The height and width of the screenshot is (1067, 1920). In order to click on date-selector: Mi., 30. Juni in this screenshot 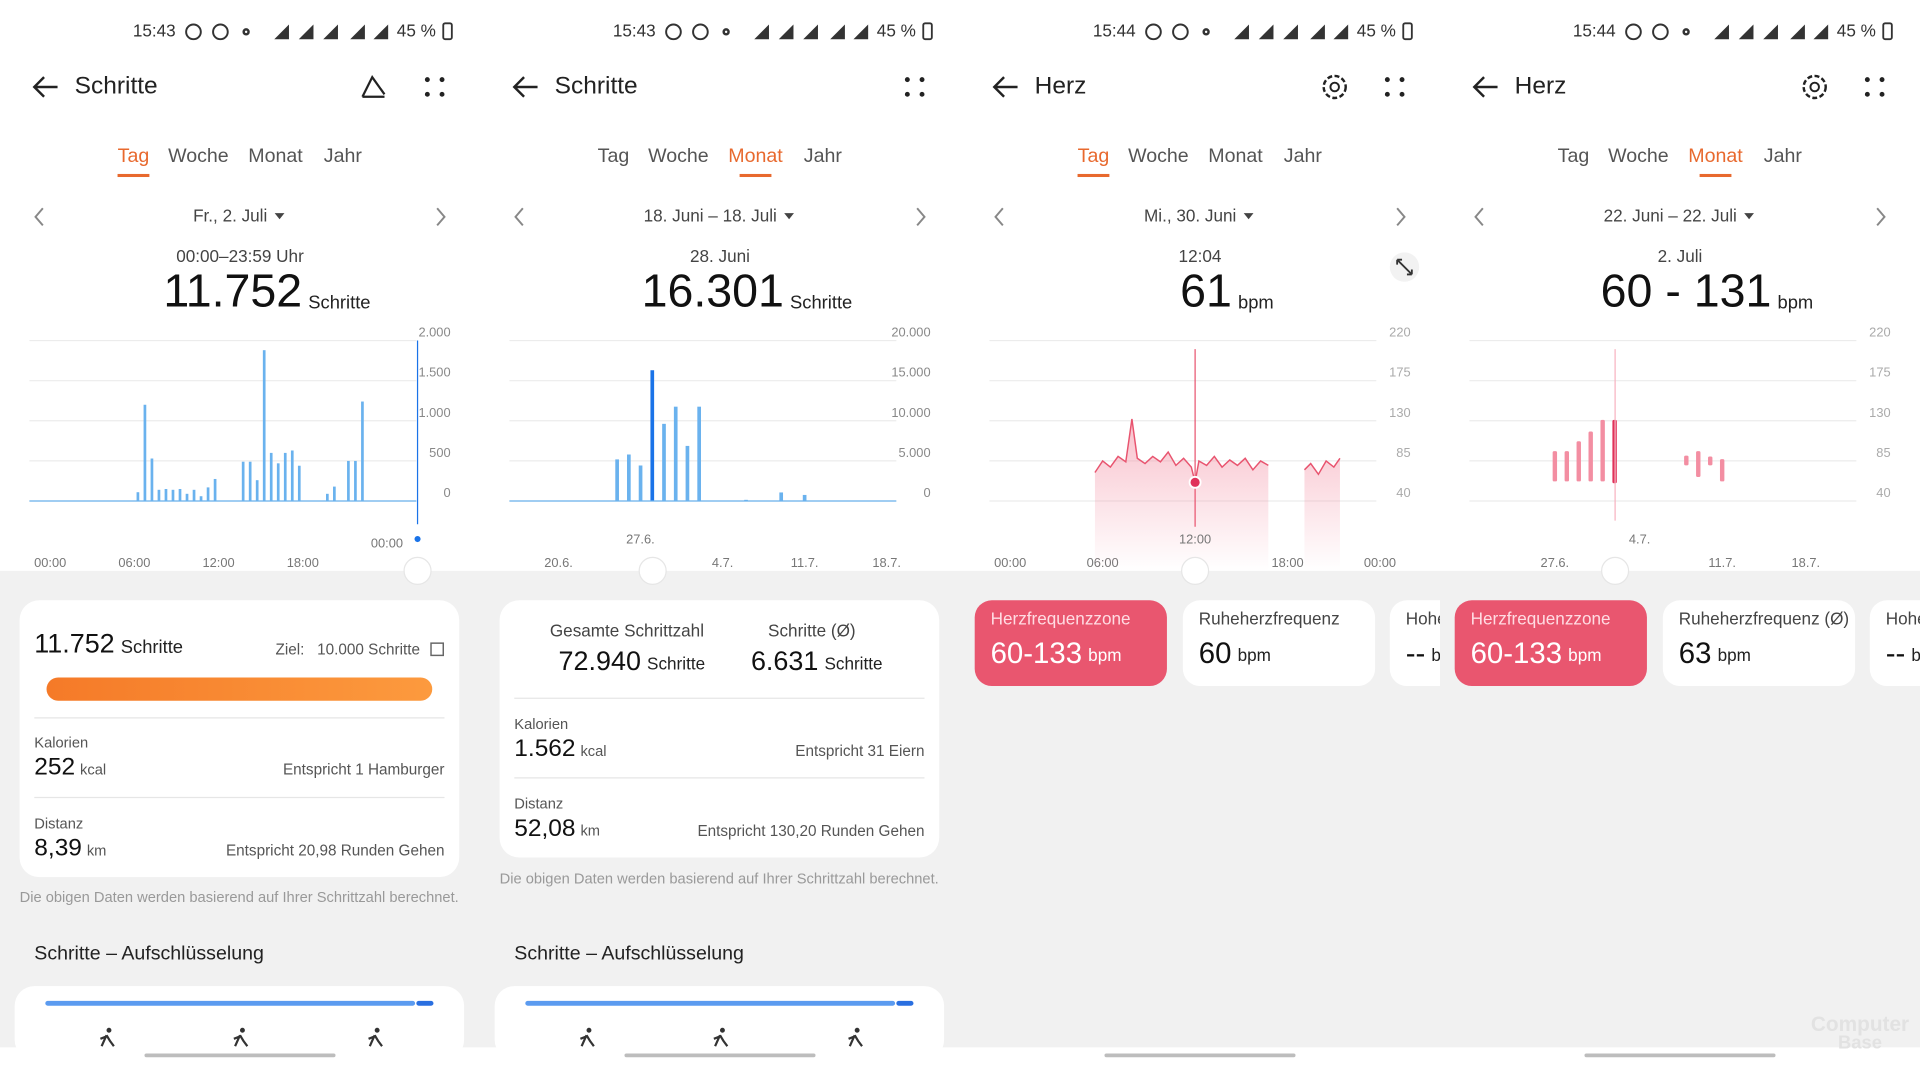, I will do `click(1190, 215)`.